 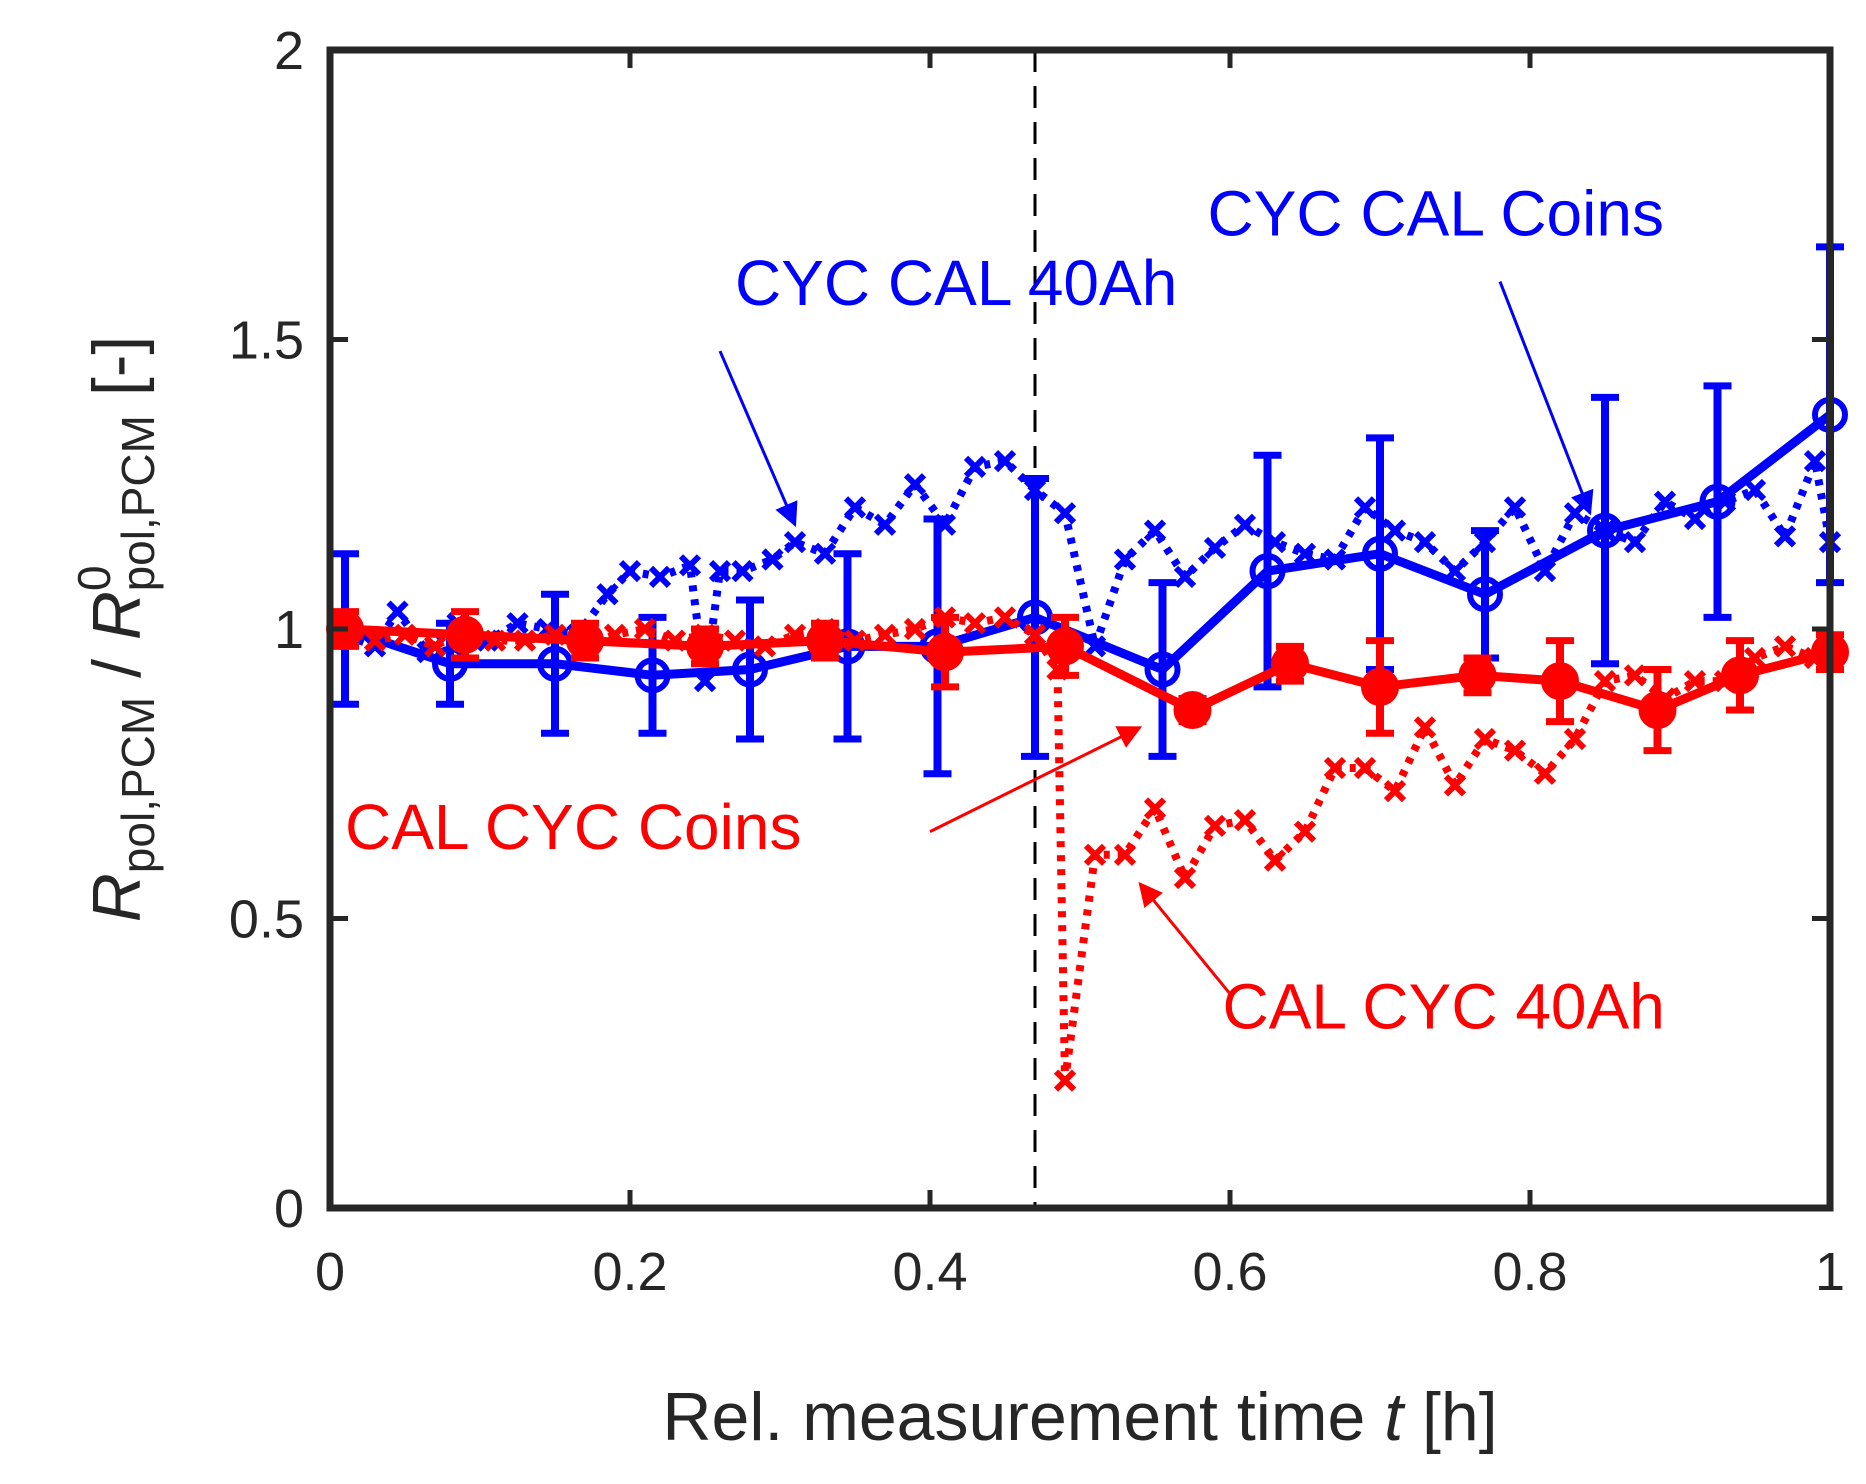 I want to click on x-tick-label: 0.6, so click(x=1229, y=1272).